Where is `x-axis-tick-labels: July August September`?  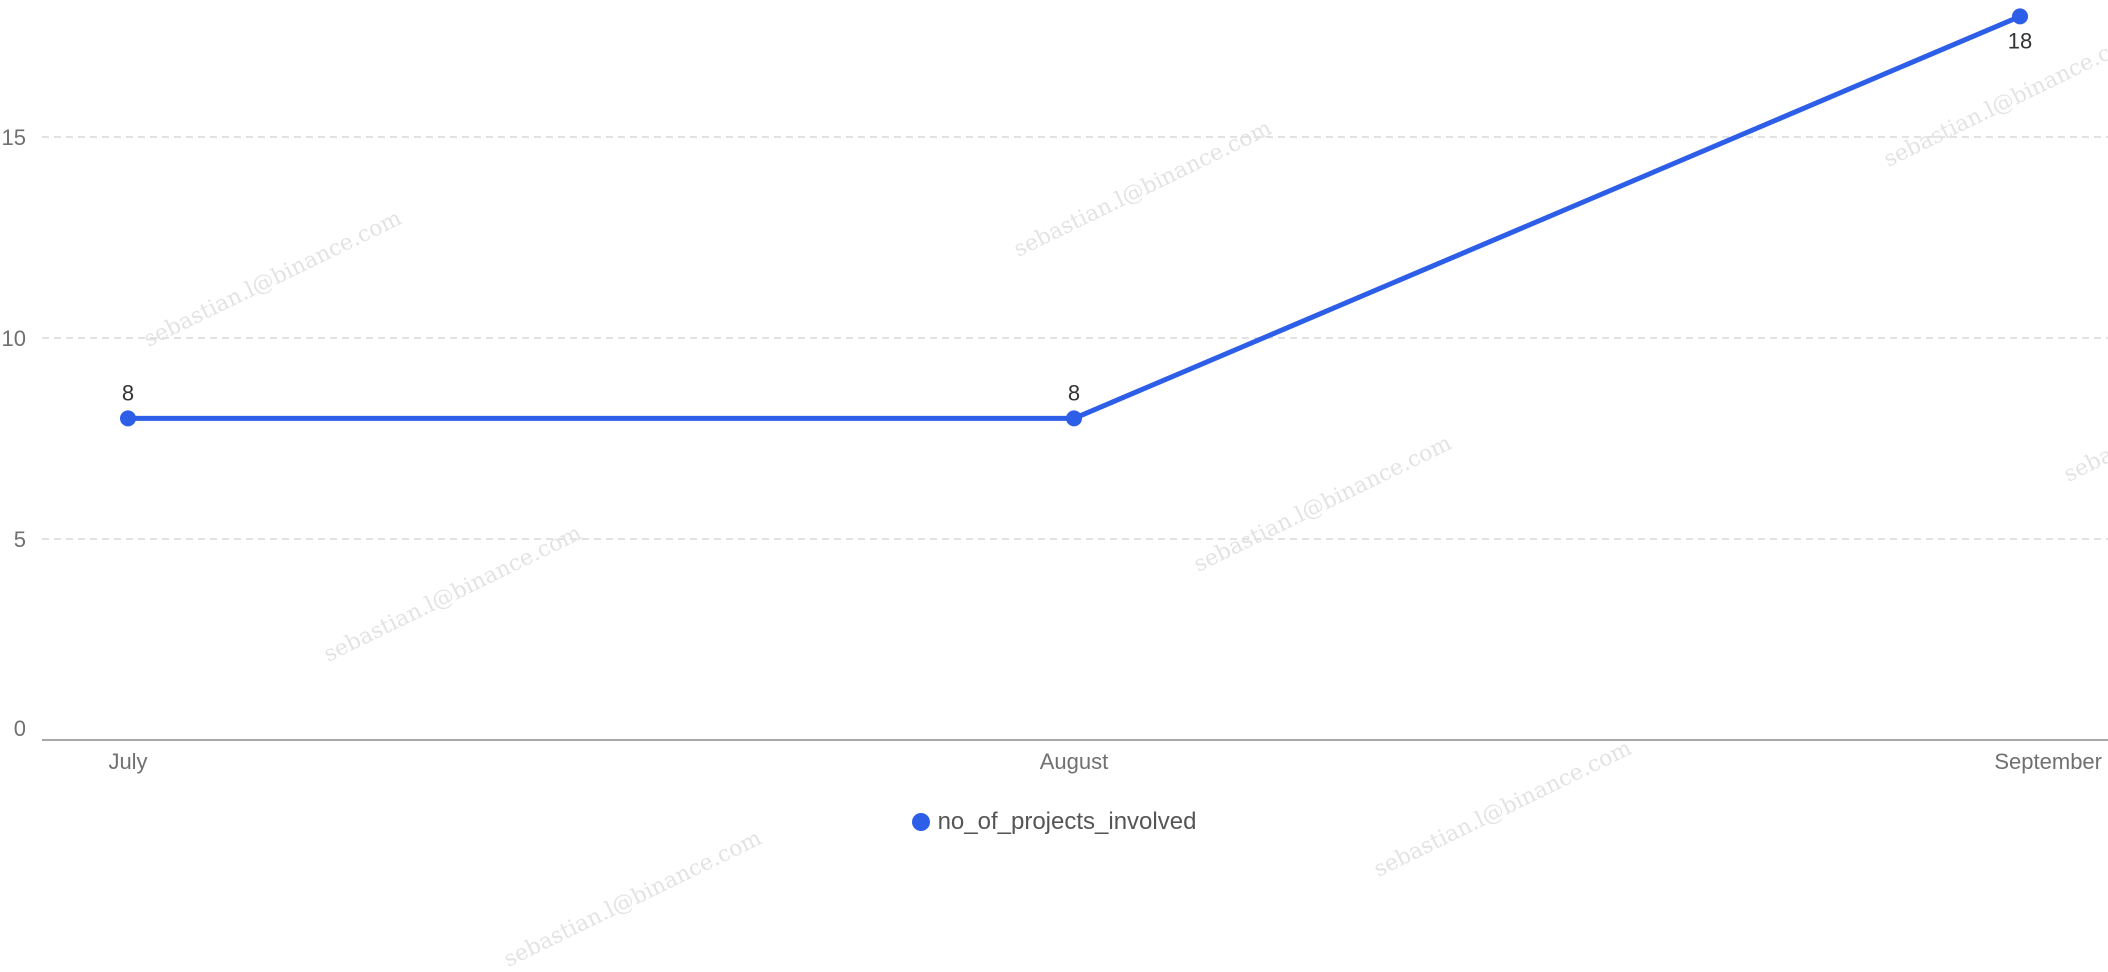
x-axis-tick-labels: July August September is located at coordinates (1105, 761).